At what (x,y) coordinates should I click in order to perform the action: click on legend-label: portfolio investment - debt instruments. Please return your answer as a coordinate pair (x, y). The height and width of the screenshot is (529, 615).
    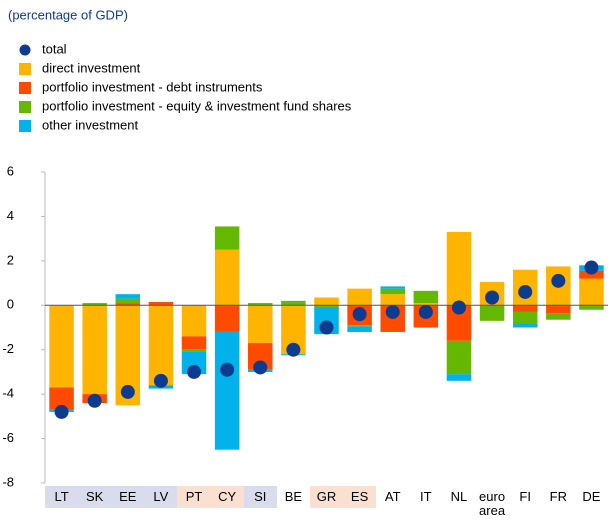
    Looking at the image, I should click on (152, 86).